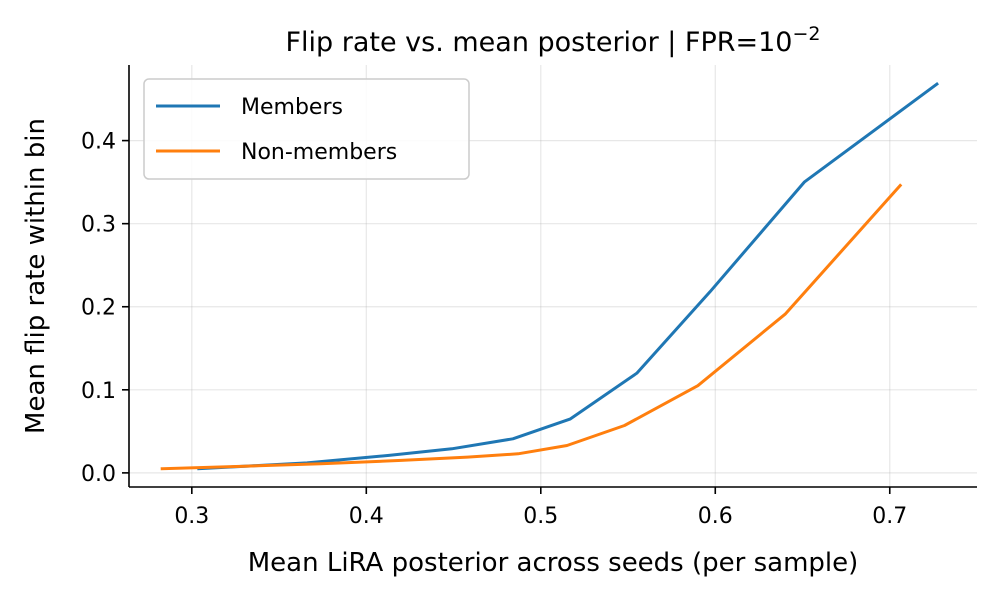 The width and height of the screenshot is (996, 598). I want to click on legend-label-non-members: Non-members, so click(319, 152).